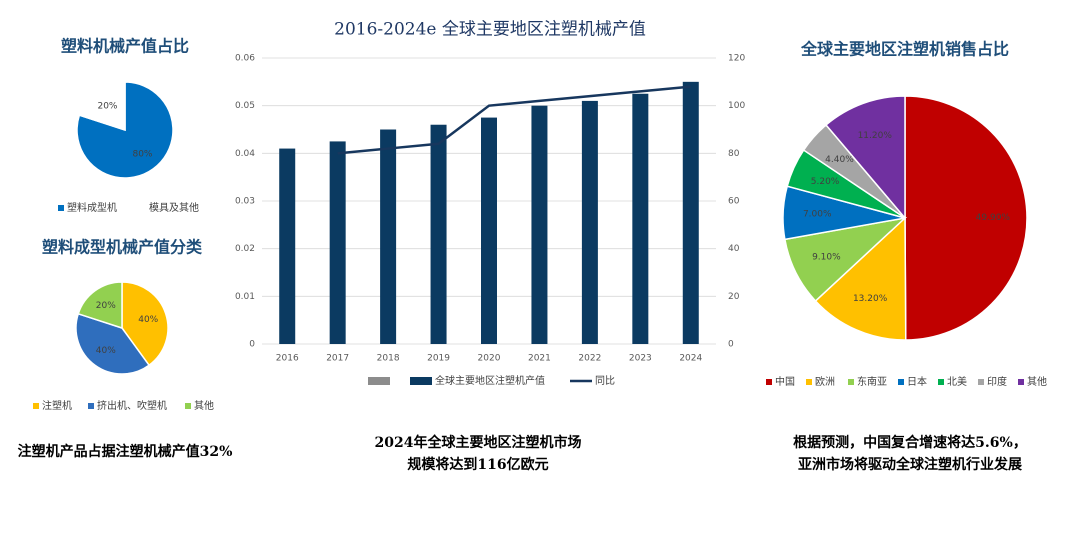  Describe the element at coordinates (817, 215) in the screenshot. I see `slice-label: 7.00%` at that location.